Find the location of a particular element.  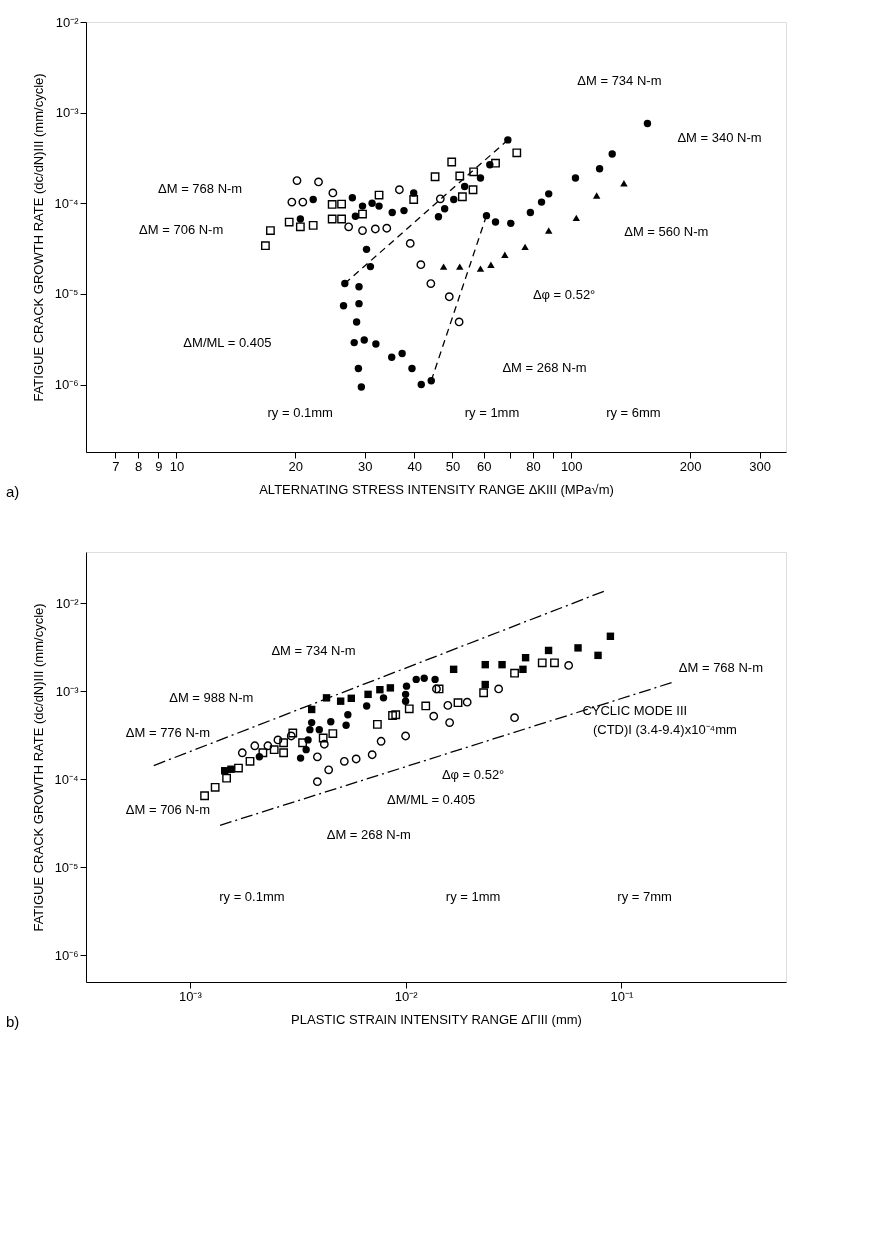

x-tick-label: 200 is located at coordinates (690, 466).